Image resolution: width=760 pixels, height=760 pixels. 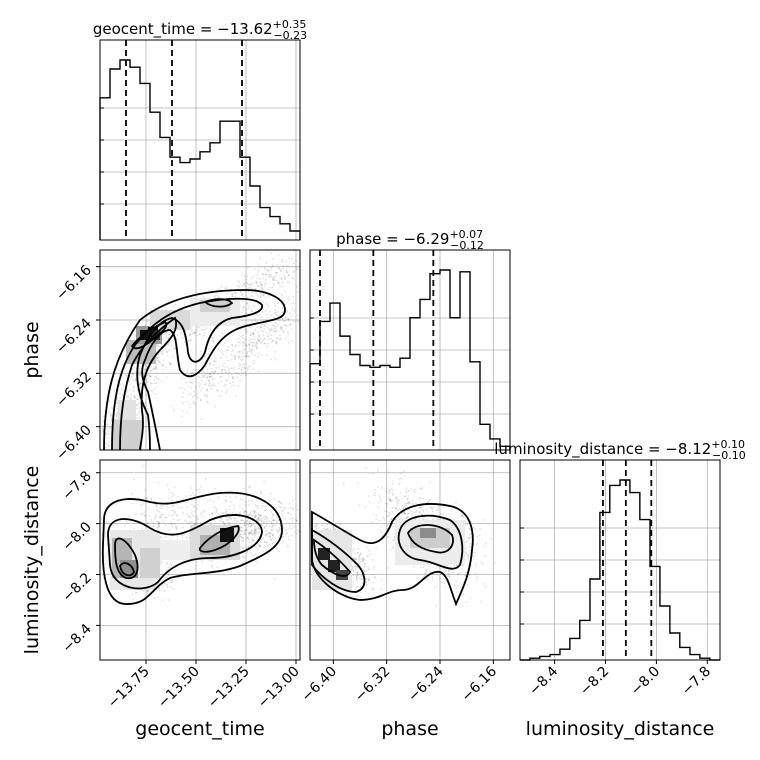 What do you see at coordinates (32, 349) in the screenshot?
I see `y-axis-label-phase: phase` at bounding box center [32, 349].